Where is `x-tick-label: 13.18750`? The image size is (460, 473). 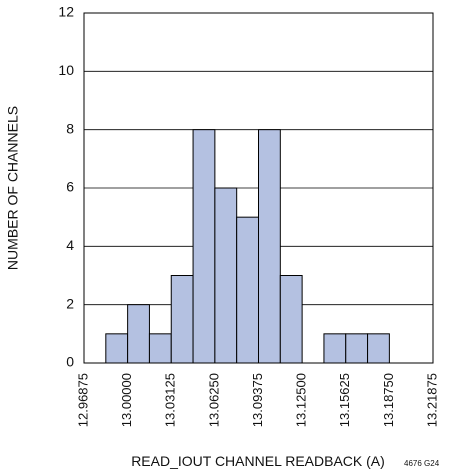 x-tick-label: 13.18750 is located at coordinates (388, 400).